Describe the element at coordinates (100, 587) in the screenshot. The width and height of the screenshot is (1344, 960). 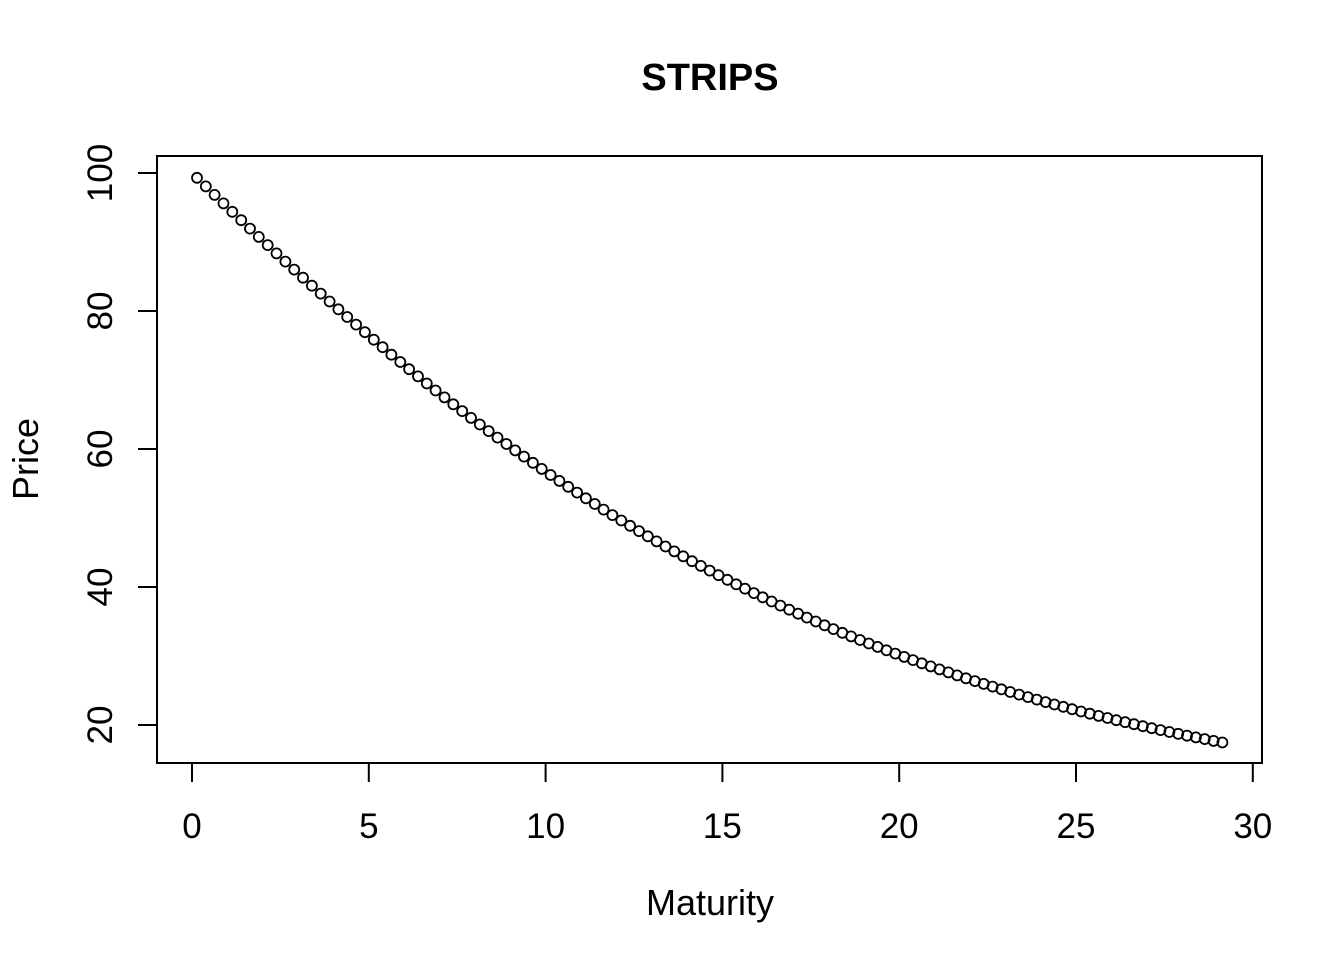
I see `y-tick-label: 40` at that location.